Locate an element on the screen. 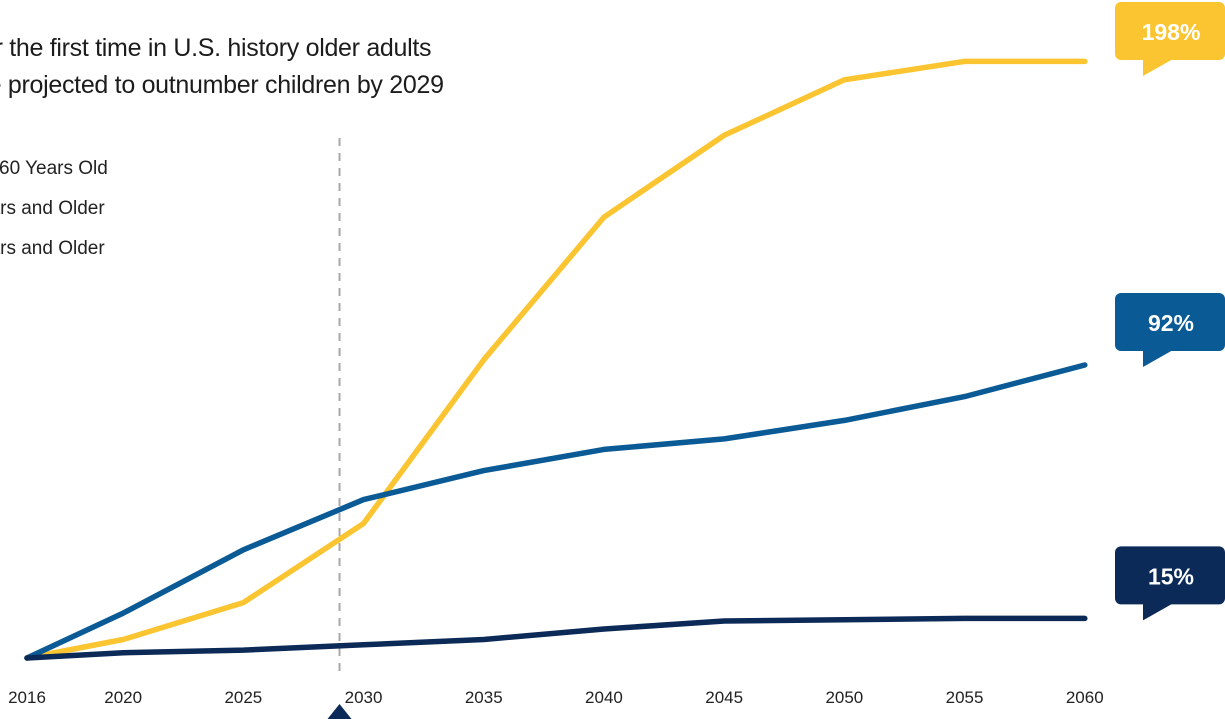 The image size is (1225, 719). end-callout-1: 92% is located at coordinates (1170, 329).